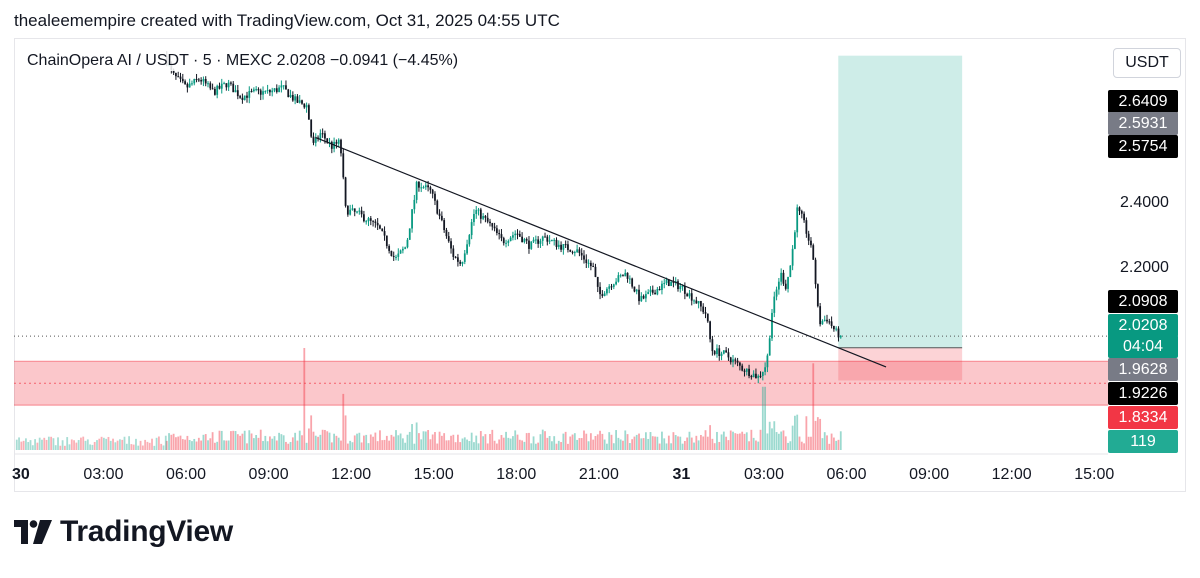 The image size is (1200, 578). I want to click on currency-button: USDT, so click(1147, 63).